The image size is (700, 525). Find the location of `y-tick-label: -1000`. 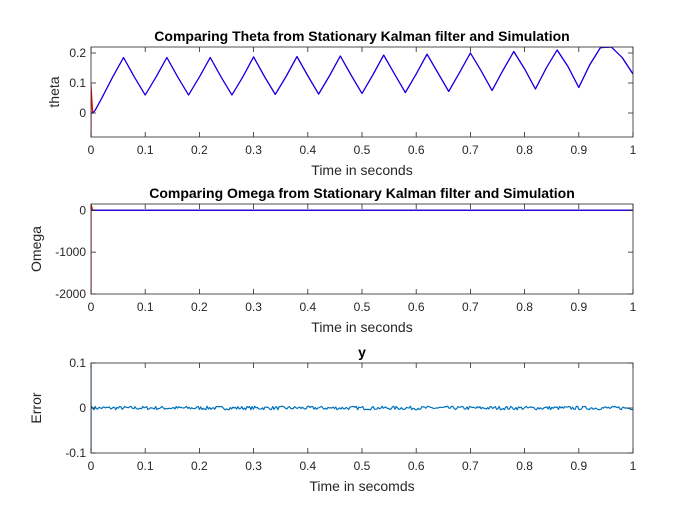

y-tick-label: -1000 is located at coordinates (70, 252).